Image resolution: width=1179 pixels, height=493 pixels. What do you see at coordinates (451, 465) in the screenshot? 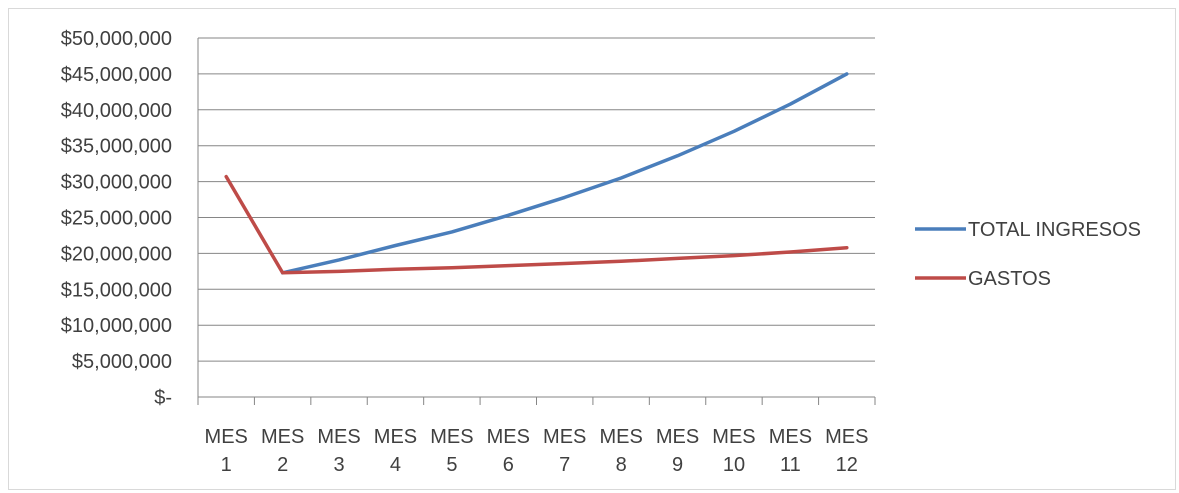
I see `x-tick-label: 5` at bounding box center [451, 465].